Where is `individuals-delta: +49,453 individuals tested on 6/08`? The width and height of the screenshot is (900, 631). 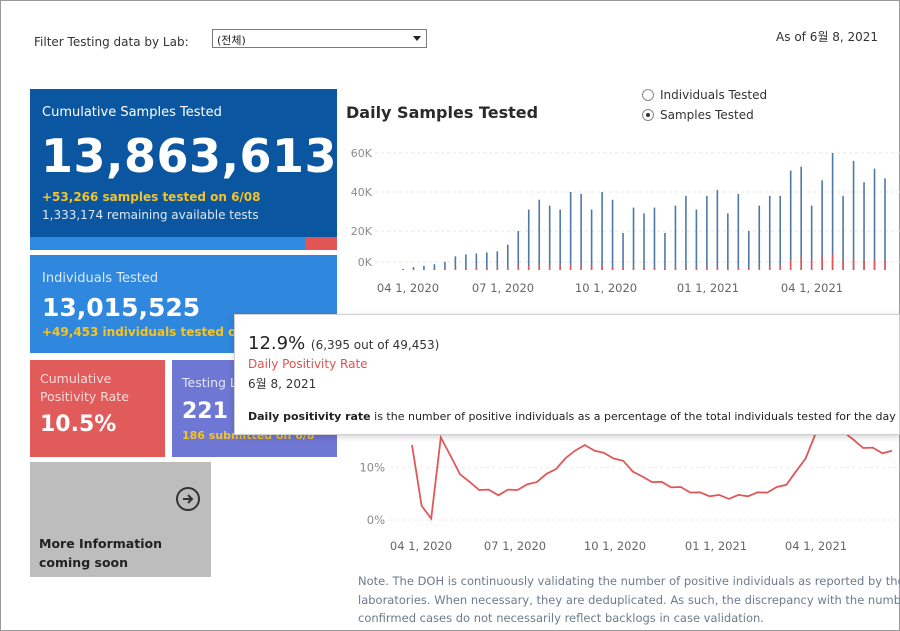 individuals-delta: +49,453 individuals tested on 6/08 is located at coordinates (160, 332).